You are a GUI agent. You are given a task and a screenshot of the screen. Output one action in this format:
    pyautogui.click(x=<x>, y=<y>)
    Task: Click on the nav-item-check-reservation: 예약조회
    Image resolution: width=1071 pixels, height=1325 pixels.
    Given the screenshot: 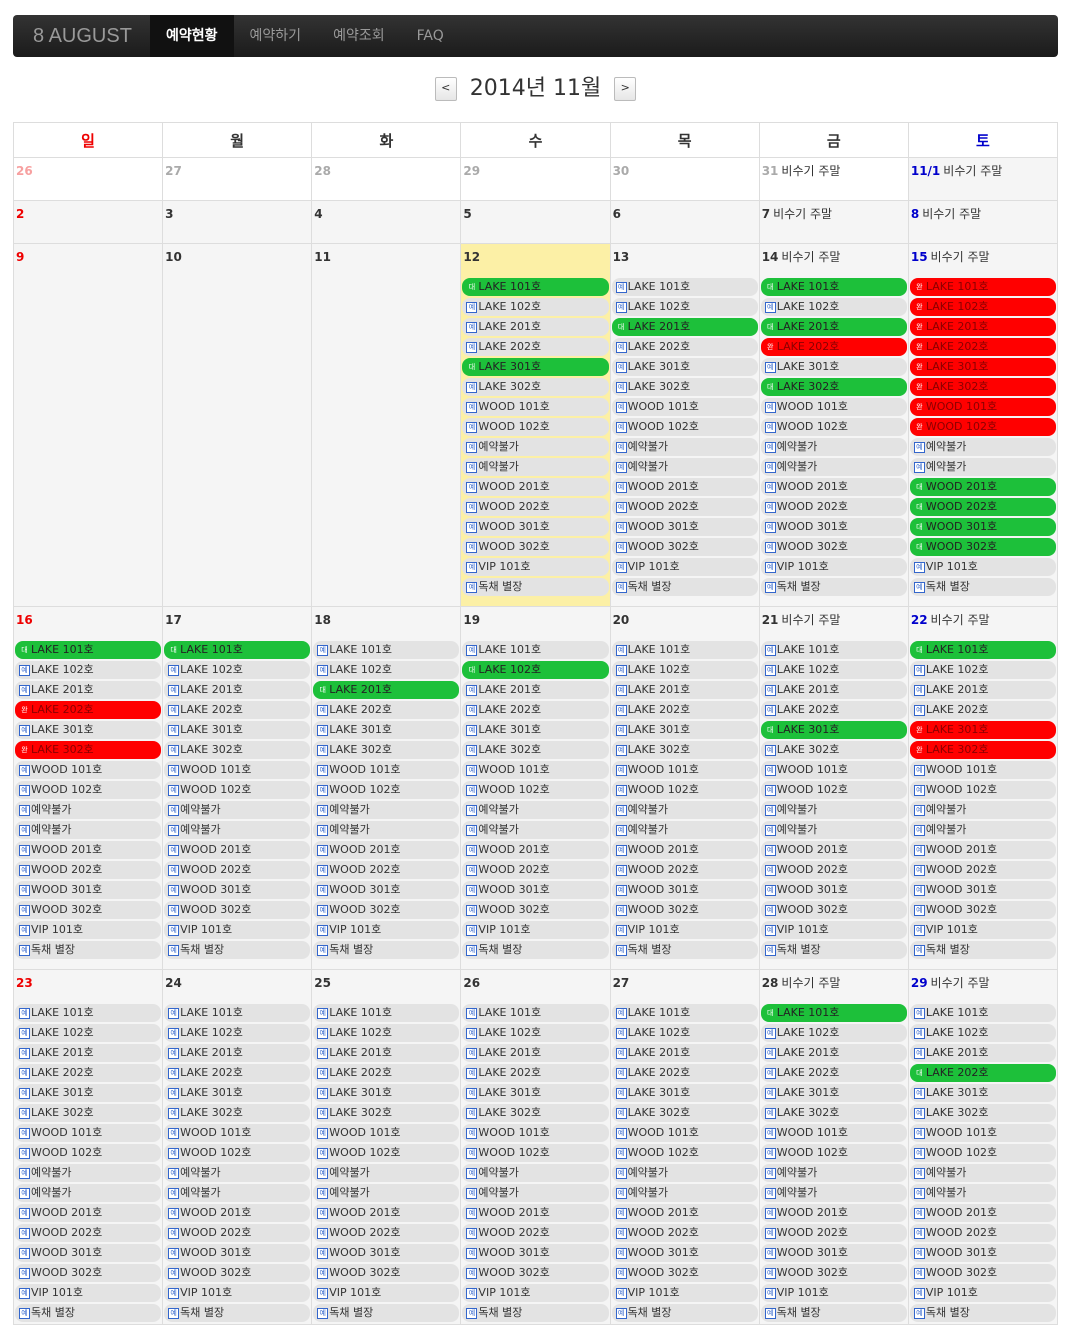 What is the action you would take?
    pyautogui.click(x=359, y=36)
    